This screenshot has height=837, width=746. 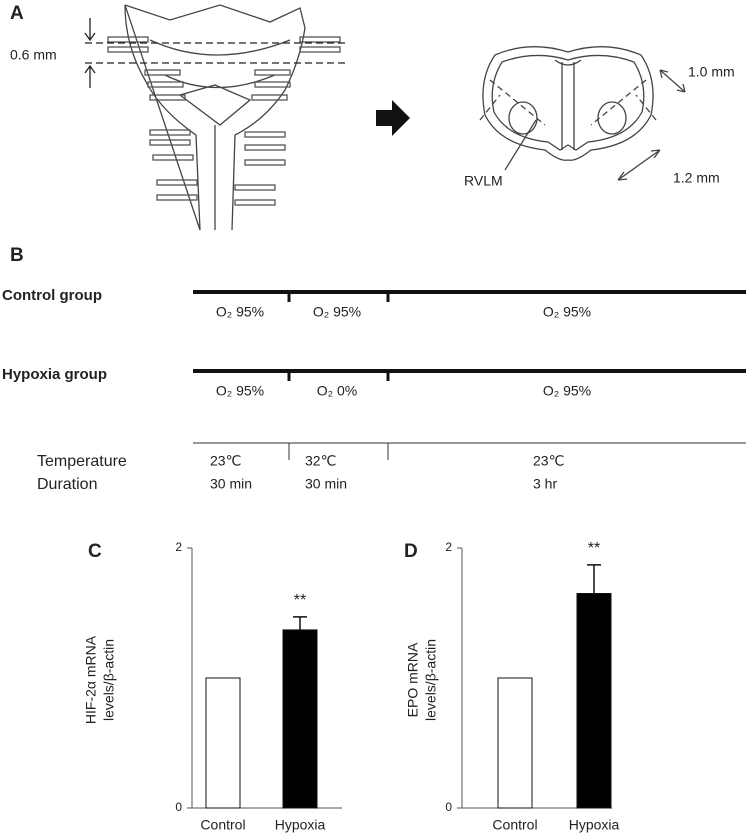 What do you see at coordinates (214, 117) in the screenshot?
I see `brainstem-drawing` at bounding box center [214, 117].